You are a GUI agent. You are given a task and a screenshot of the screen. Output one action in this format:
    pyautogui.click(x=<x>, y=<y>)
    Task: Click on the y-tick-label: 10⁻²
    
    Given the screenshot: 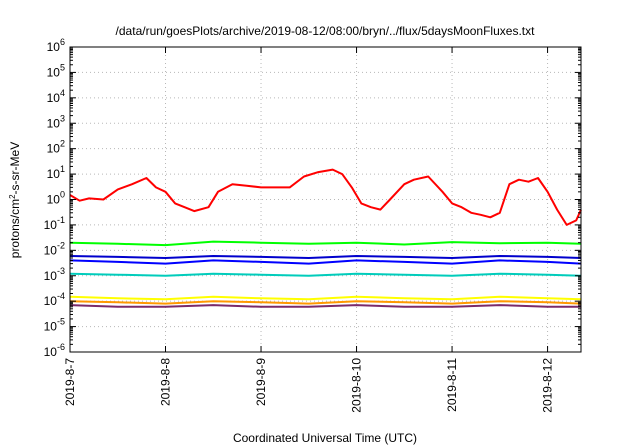 What is the action you would take?
    pyautogui.click(x=54, y=248)
    